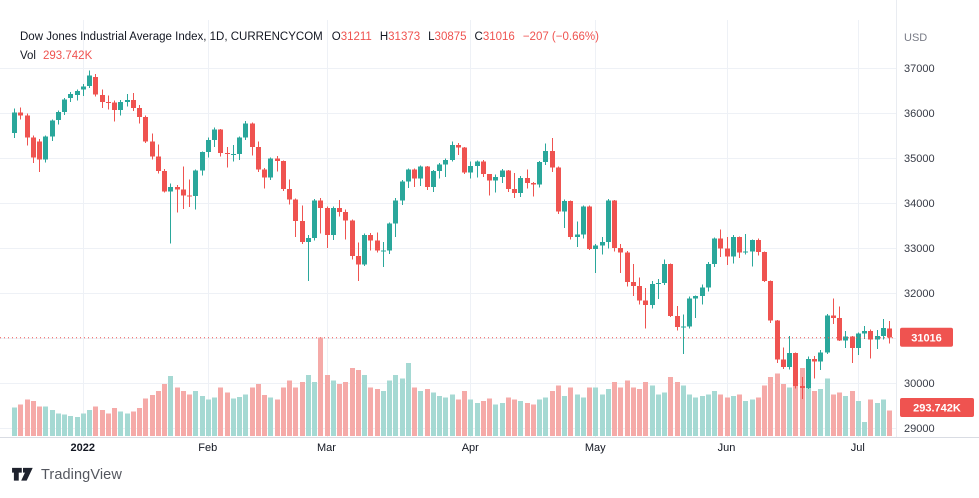  Describe the element at coordinates (309, 56) in the screenshot. I see `legend-row-volume: Vol 293.742K` at that location.